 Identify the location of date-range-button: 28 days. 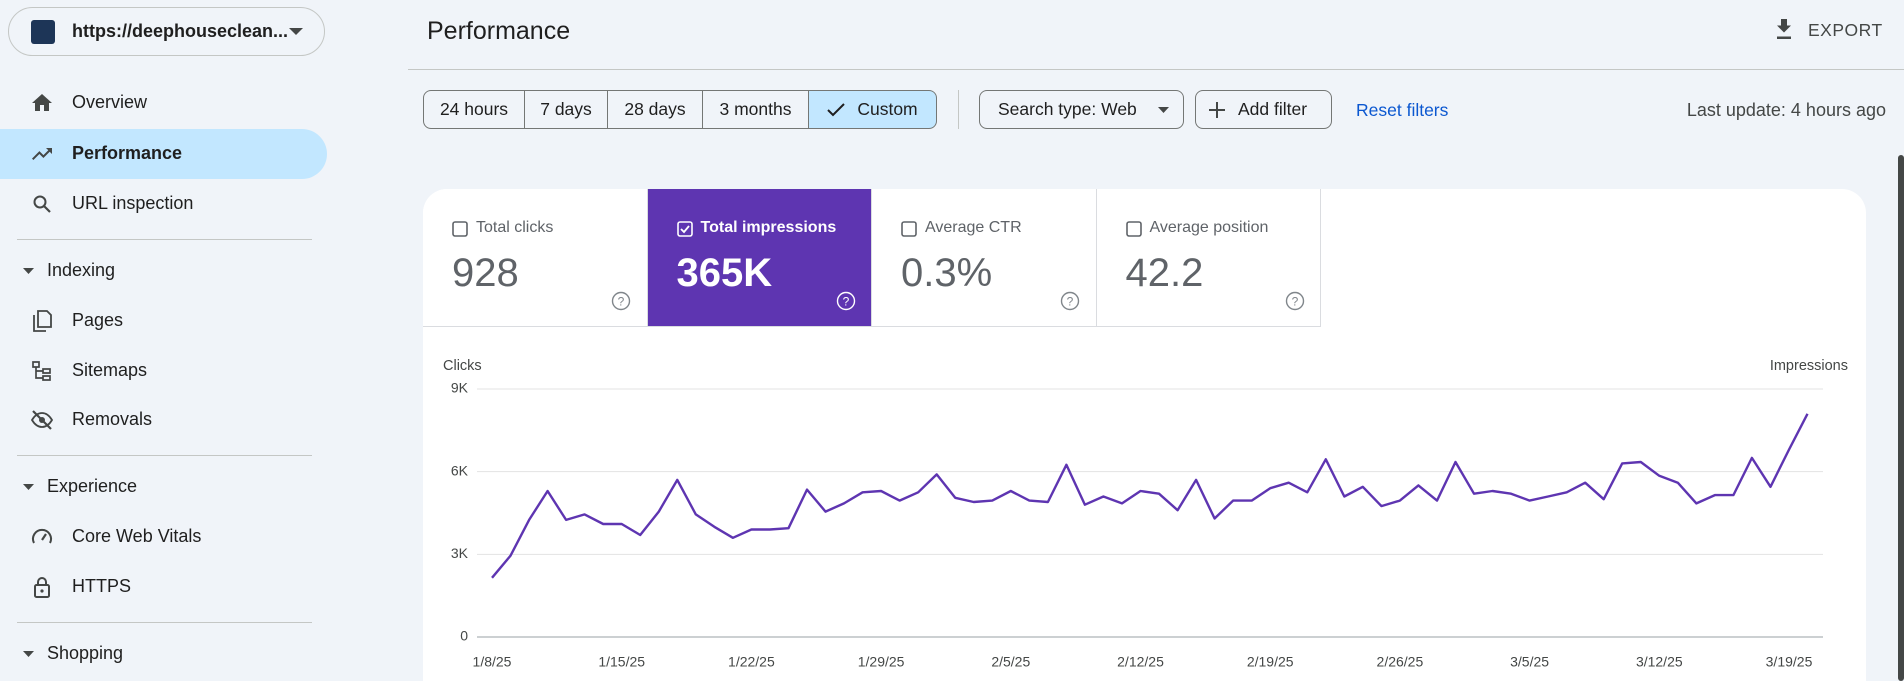
(655, 109).